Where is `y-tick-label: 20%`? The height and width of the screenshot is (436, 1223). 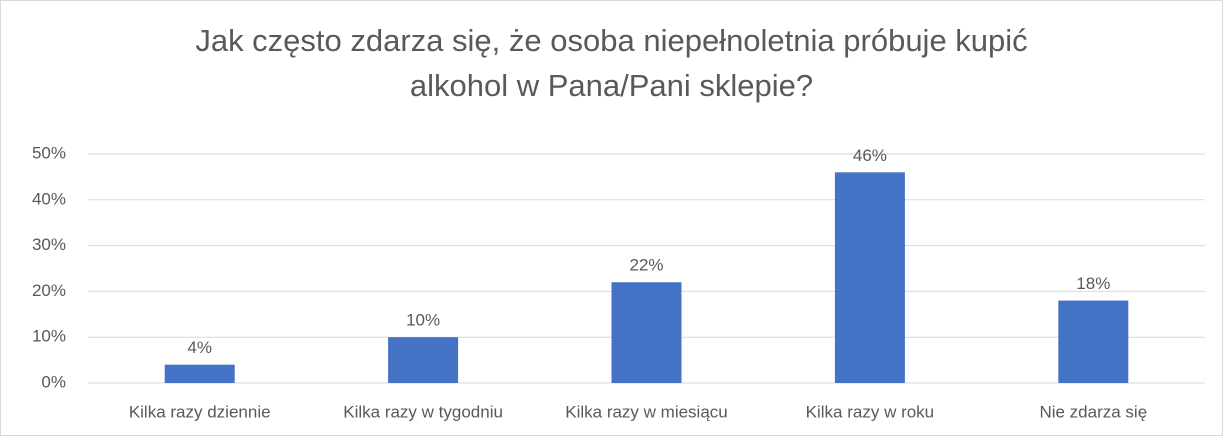 y-tick-label: 20% is located at coordinates (49, 290).